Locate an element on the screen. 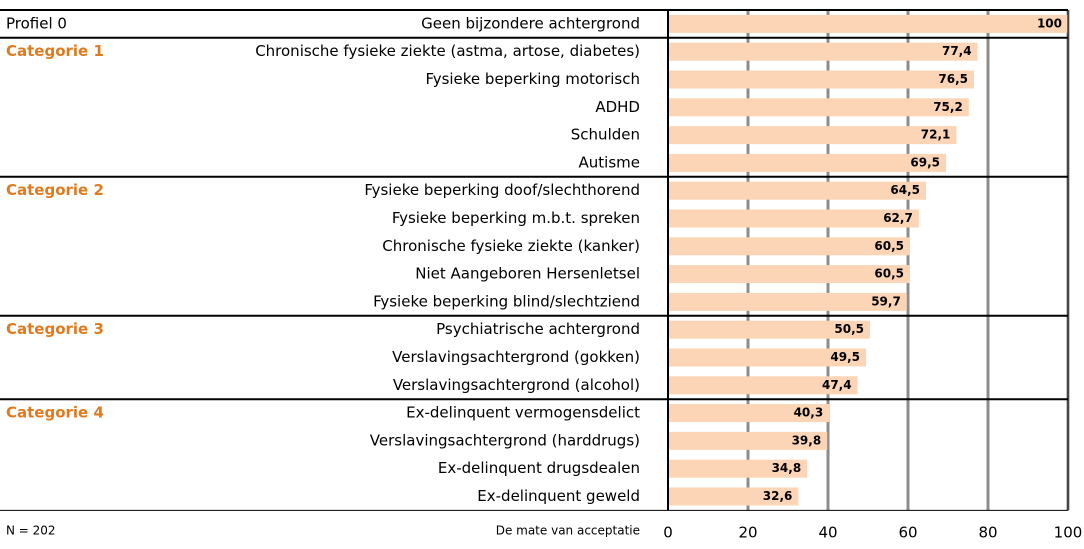 The width and height of the screenshot is (1084, 549). category-label: Geen bijzondere achtergrond is located at coordinates (530, 23).